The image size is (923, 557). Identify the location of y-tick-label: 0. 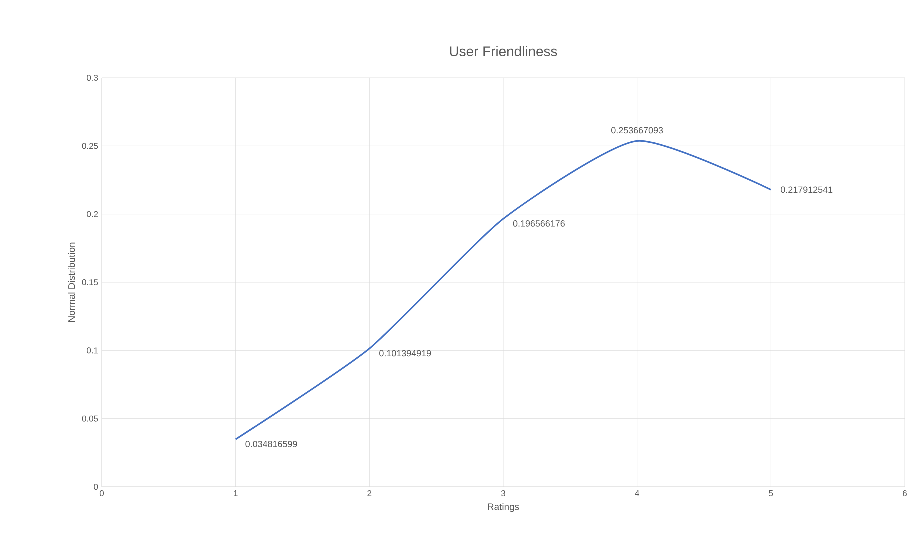
(96, 487).